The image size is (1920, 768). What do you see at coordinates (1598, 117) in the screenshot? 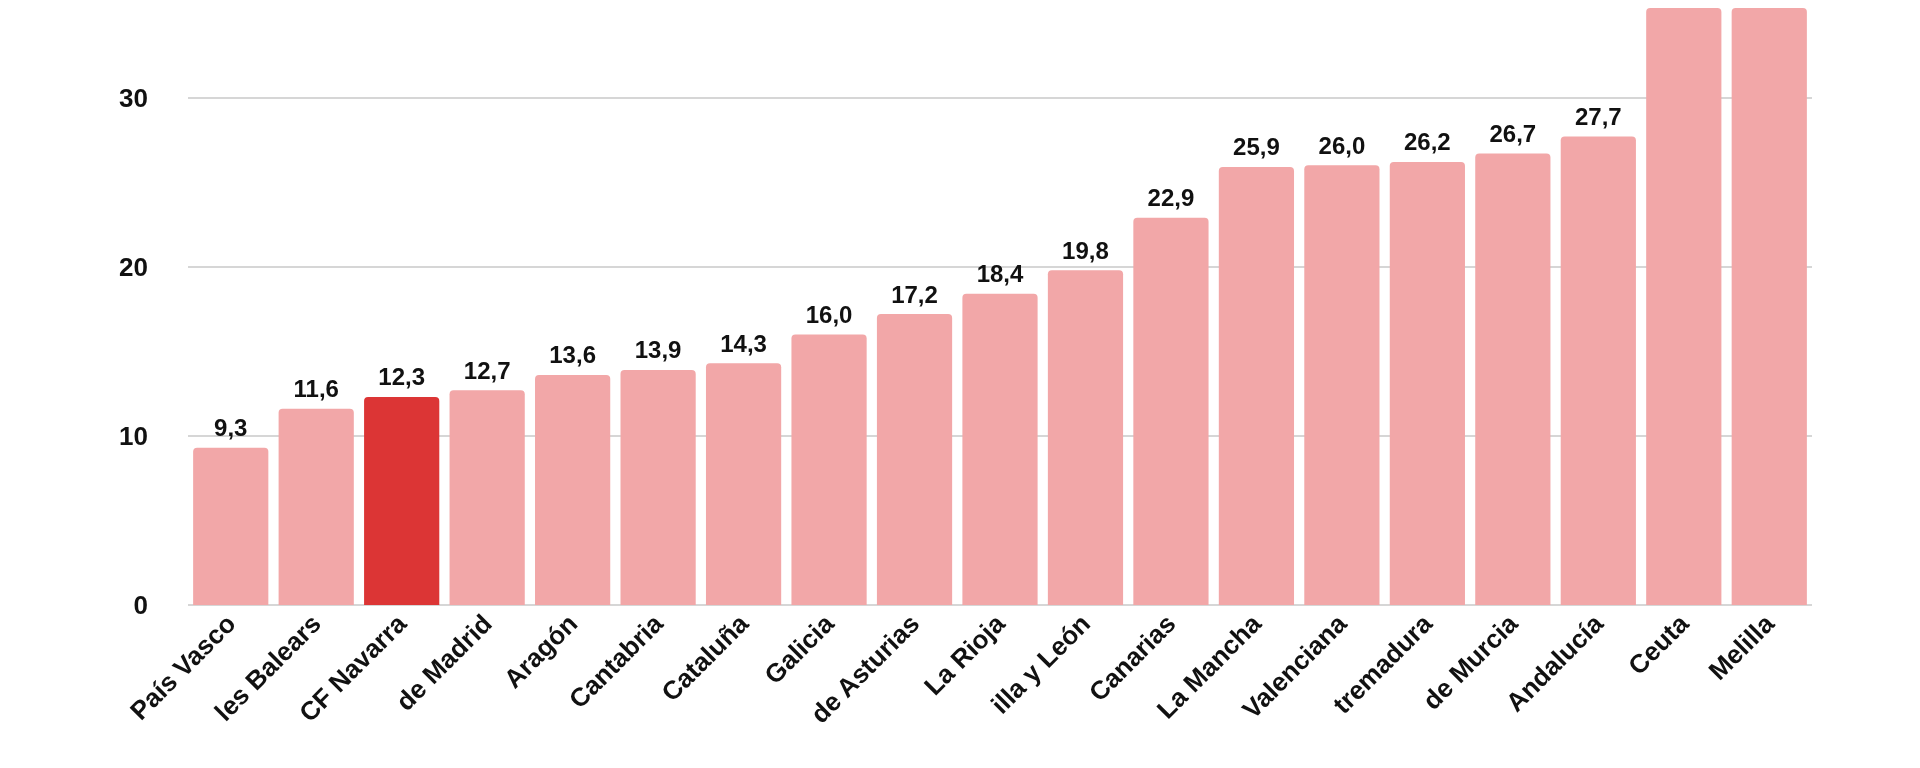
I see `data-label: 27,7` at bounding box center [1598, 117].